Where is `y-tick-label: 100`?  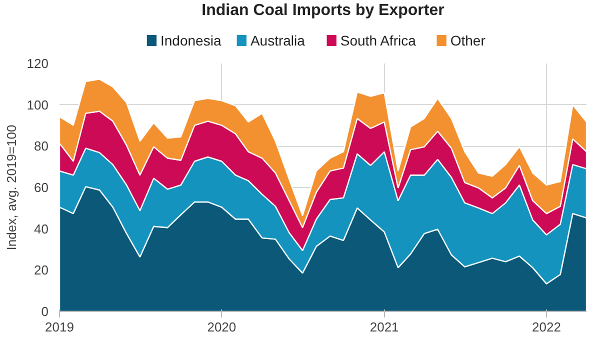
y-tick-label: 100 is located at coordinates (37, 104).